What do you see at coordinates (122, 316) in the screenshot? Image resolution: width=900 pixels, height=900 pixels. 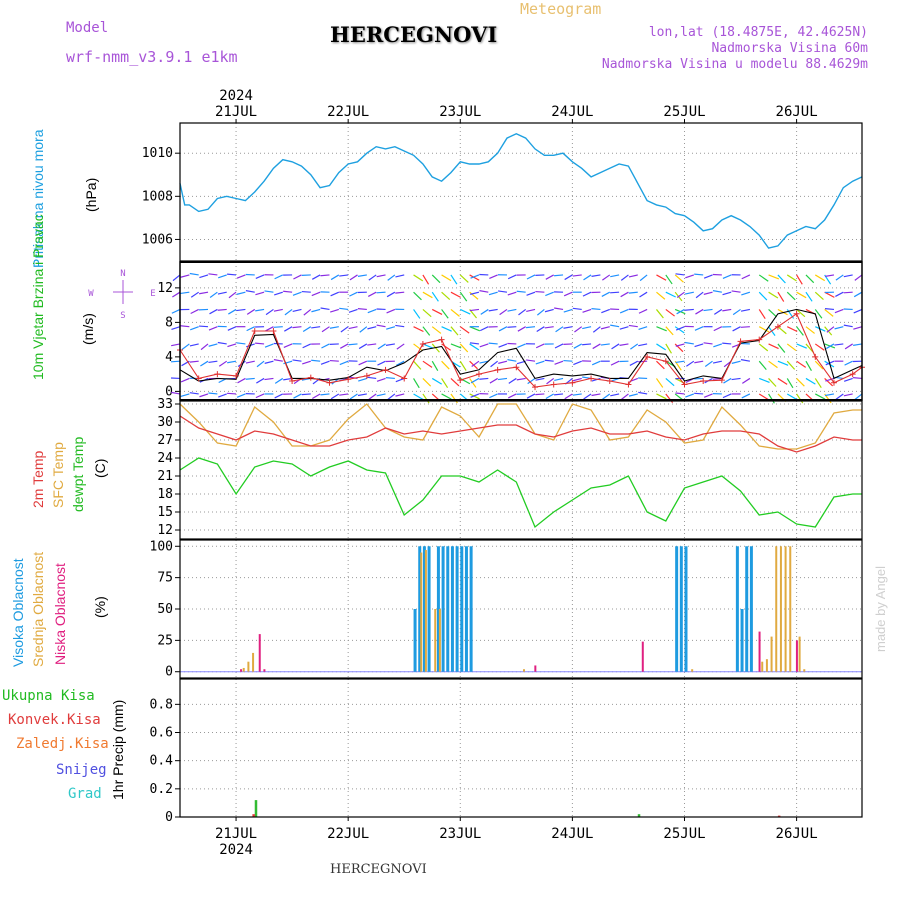 I see `compass-s: S` at bounding box center [122, 316].